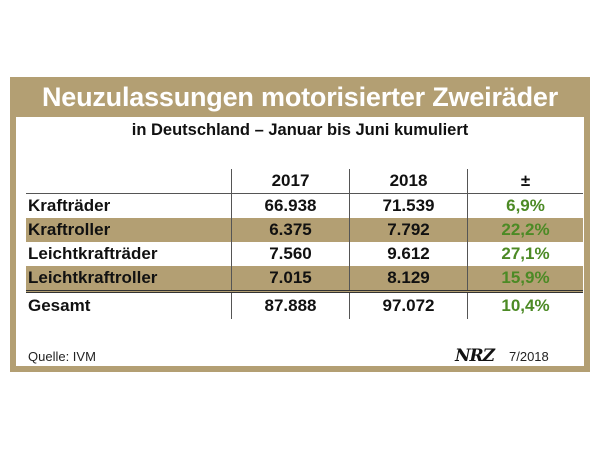 This screenshot has height=450, width=600. I want to click on row-label: Leichtkrafträder, so click(93, 253).